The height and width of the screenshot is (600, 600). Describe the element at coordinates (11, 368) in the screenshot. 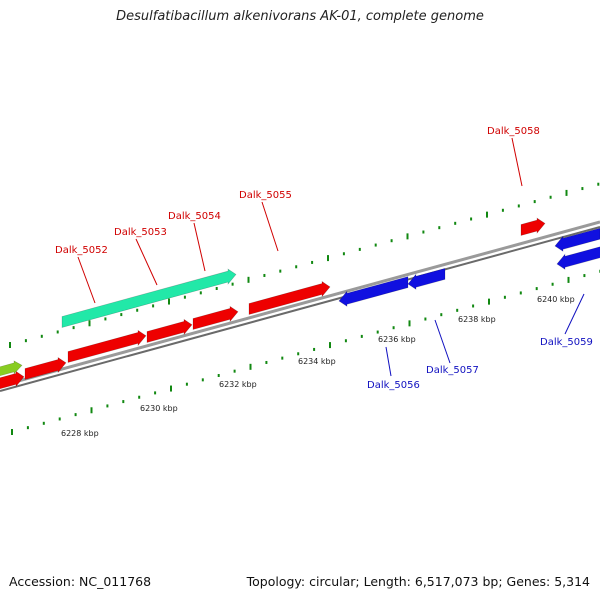

I see `gene-arrow-other` at that location.